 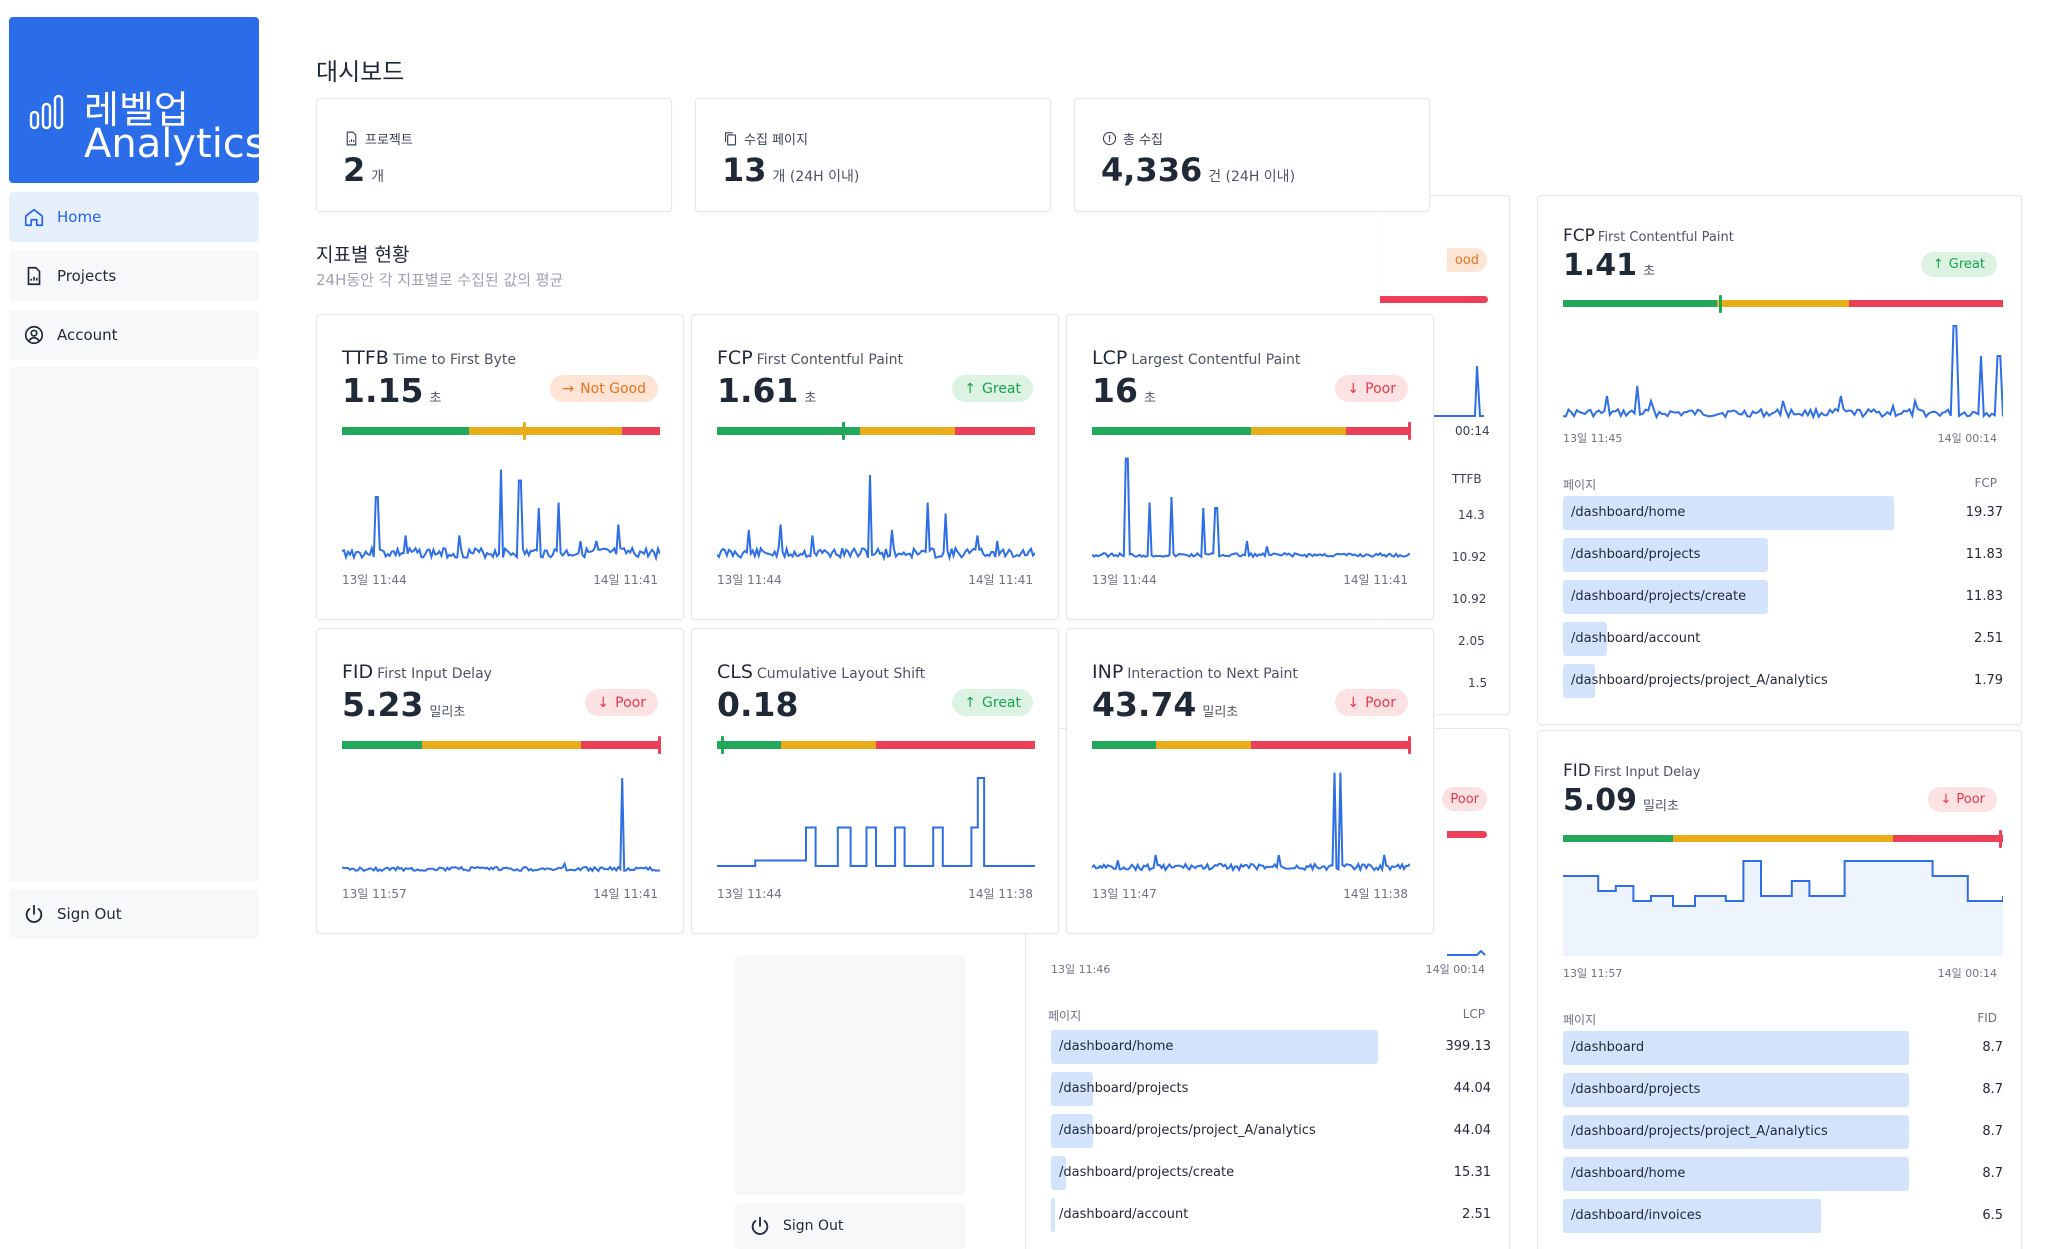 I want to click on metric-fullname: Time to First Byte, so click(x=454, y=360).